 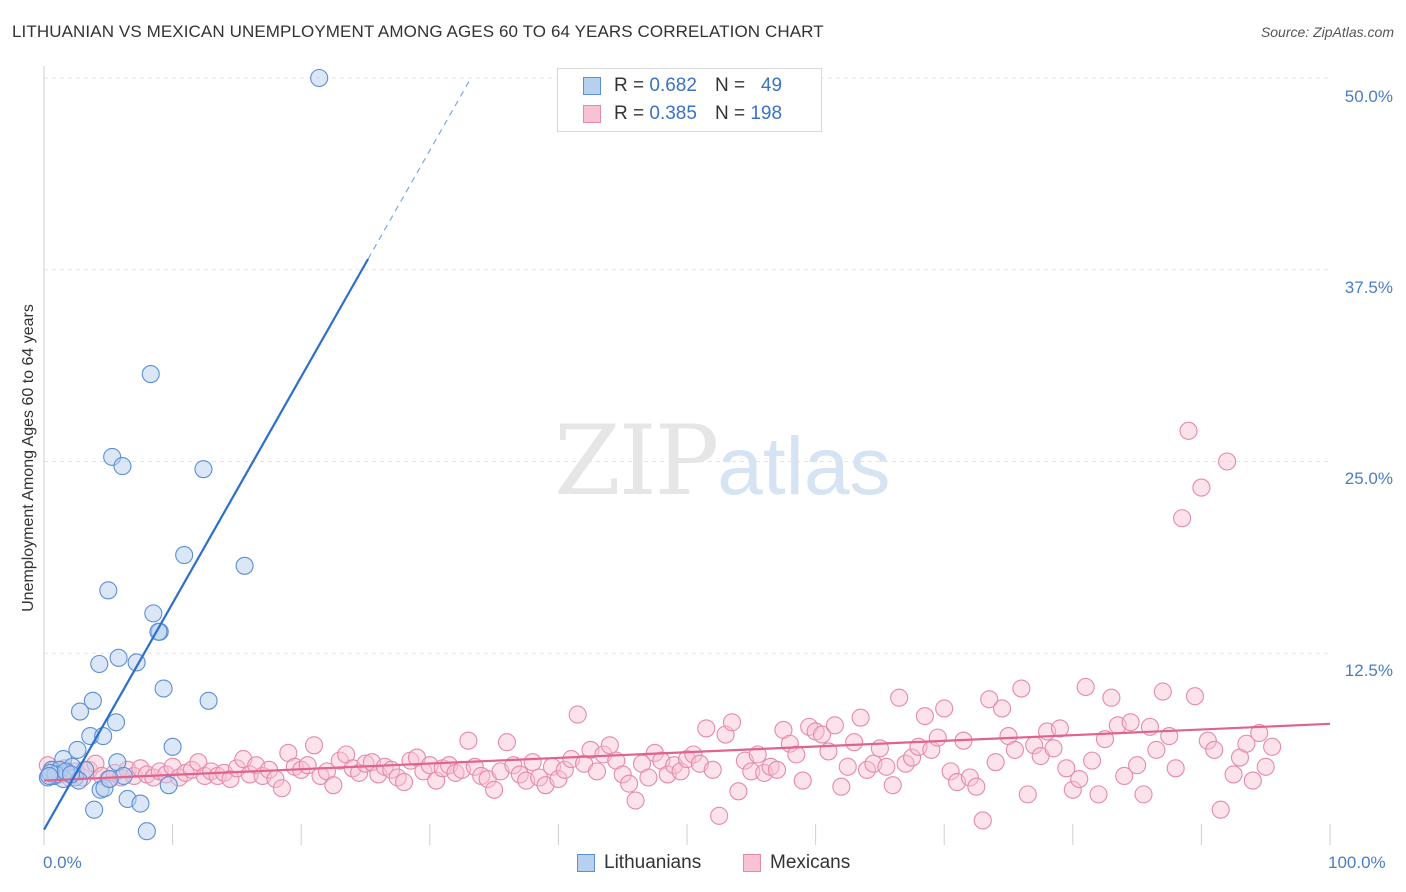 I want to click on y-tick-label: 25.0%, so click(x=1368, y=478).